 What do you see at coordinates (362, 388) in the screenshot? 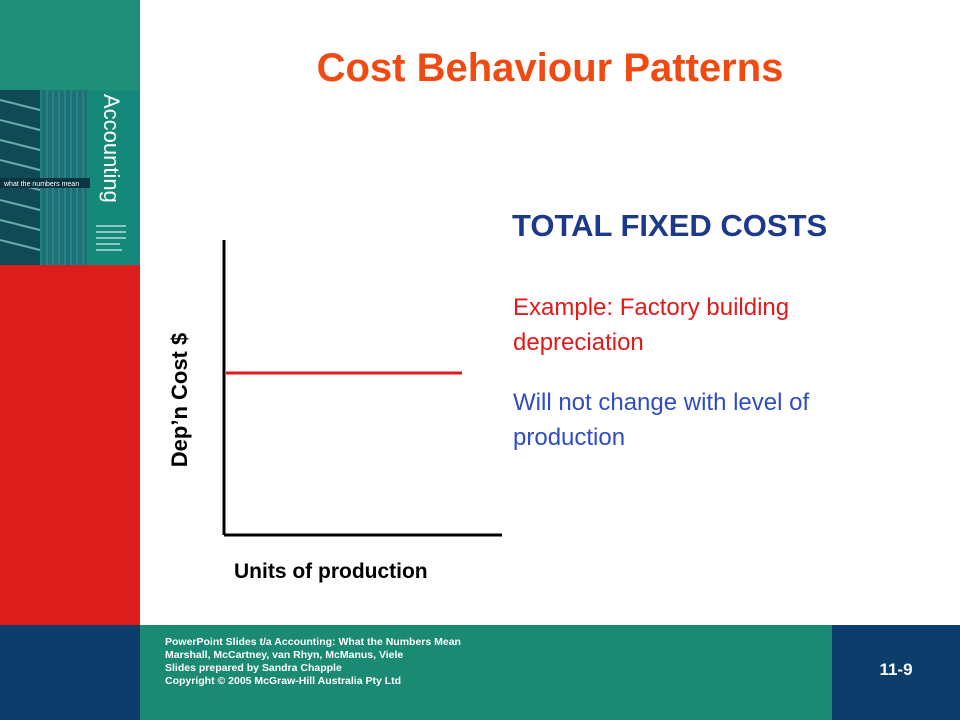
I see `fixed-cost-chart` at bounding box center [362, 388].